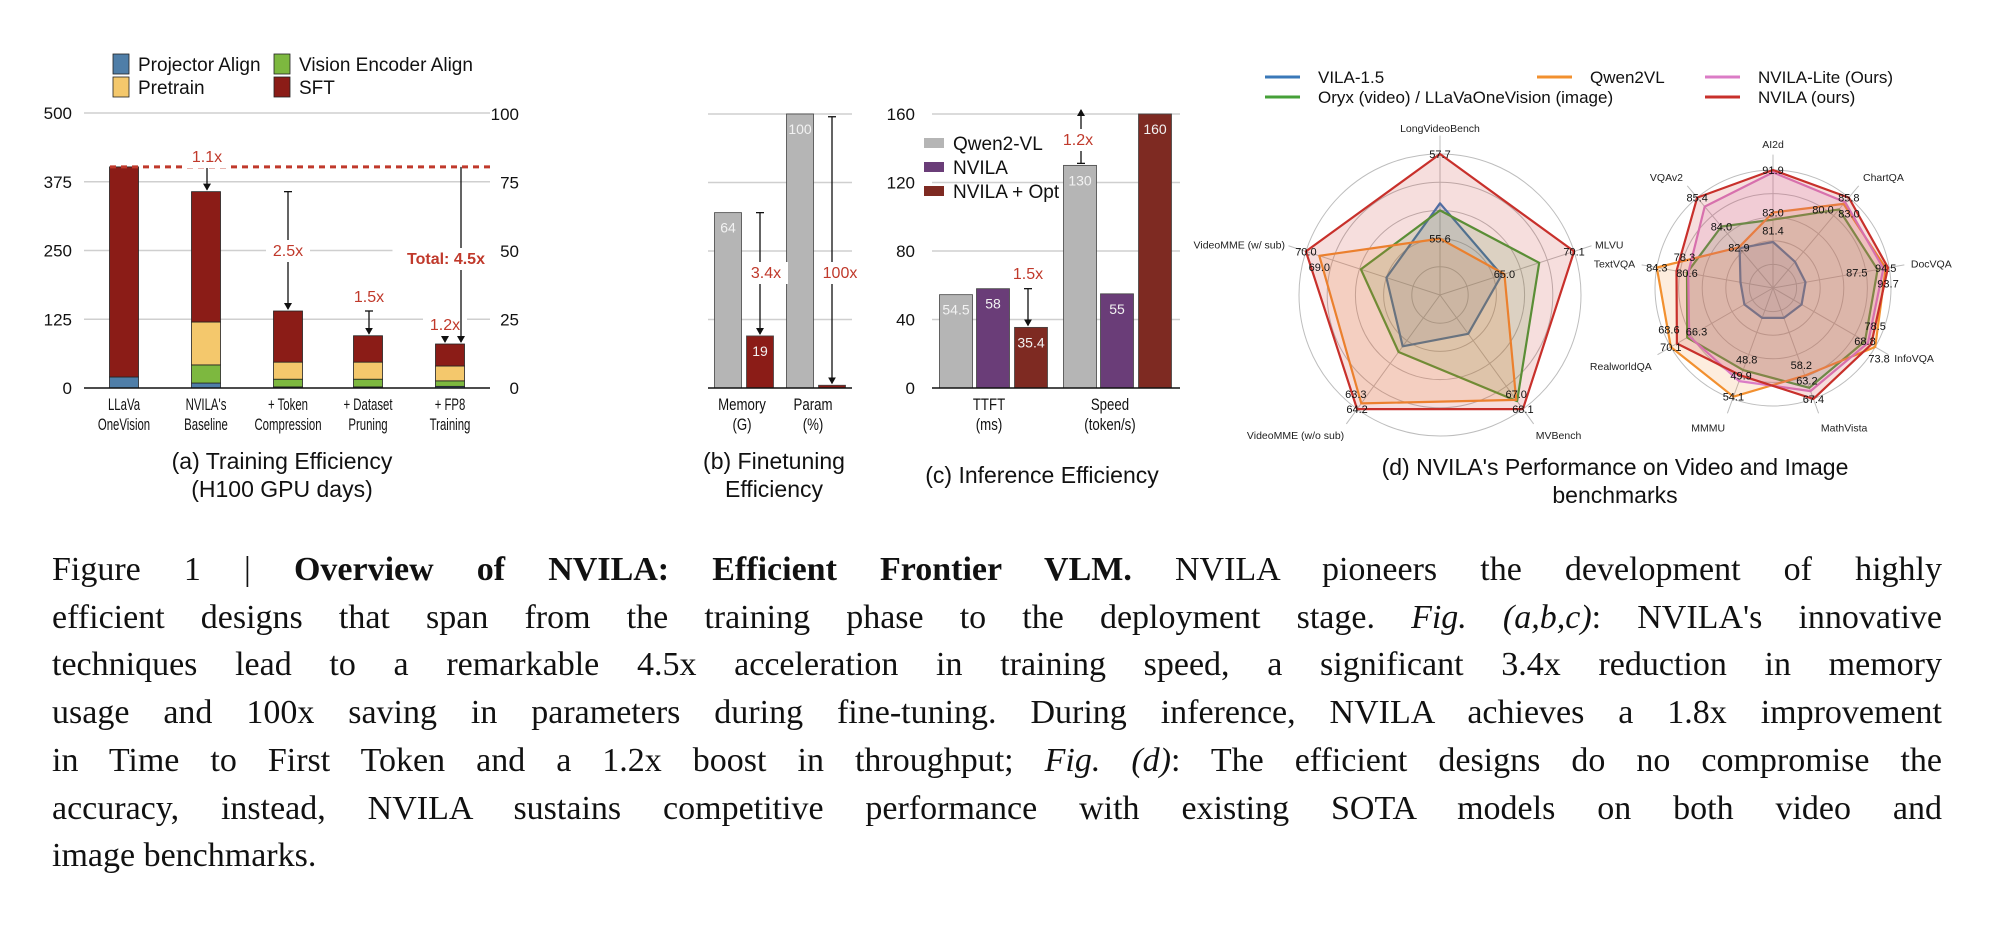 The height and width of the screenshot is (950, 1992). Describe the element at coordinates (760, 351) in the screenshot. I see `bar-value-label: 19` at that location.